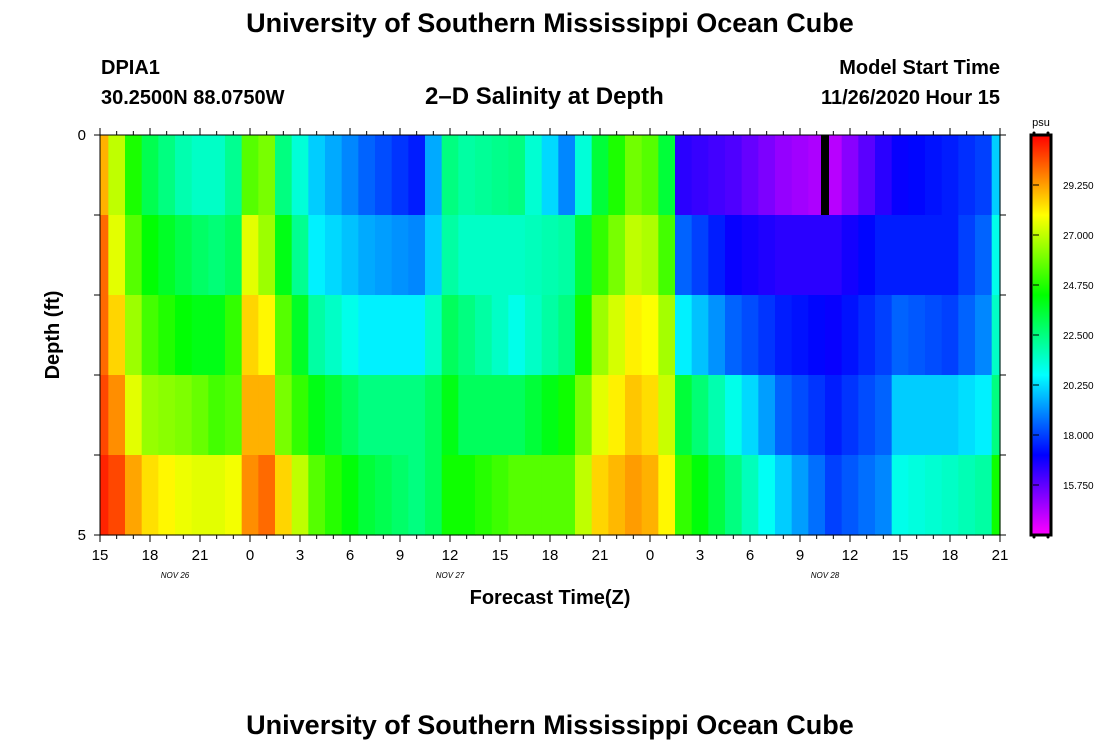 This screenshot has width=1100, height=750. Describe the element at coordinates (130, 68) in the screenshot. I see `station-id: DPIA1` at that location.